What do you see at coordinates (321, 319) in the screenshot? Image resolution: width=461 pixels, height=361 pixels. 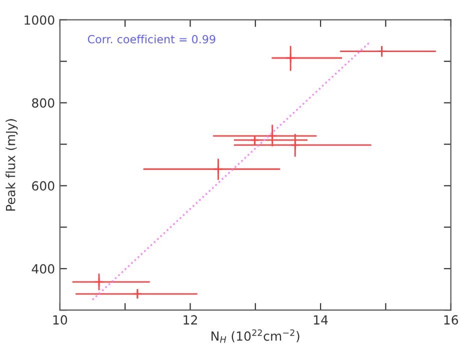 I see `x-tick-label: 14` at bounding box center [321, 319].